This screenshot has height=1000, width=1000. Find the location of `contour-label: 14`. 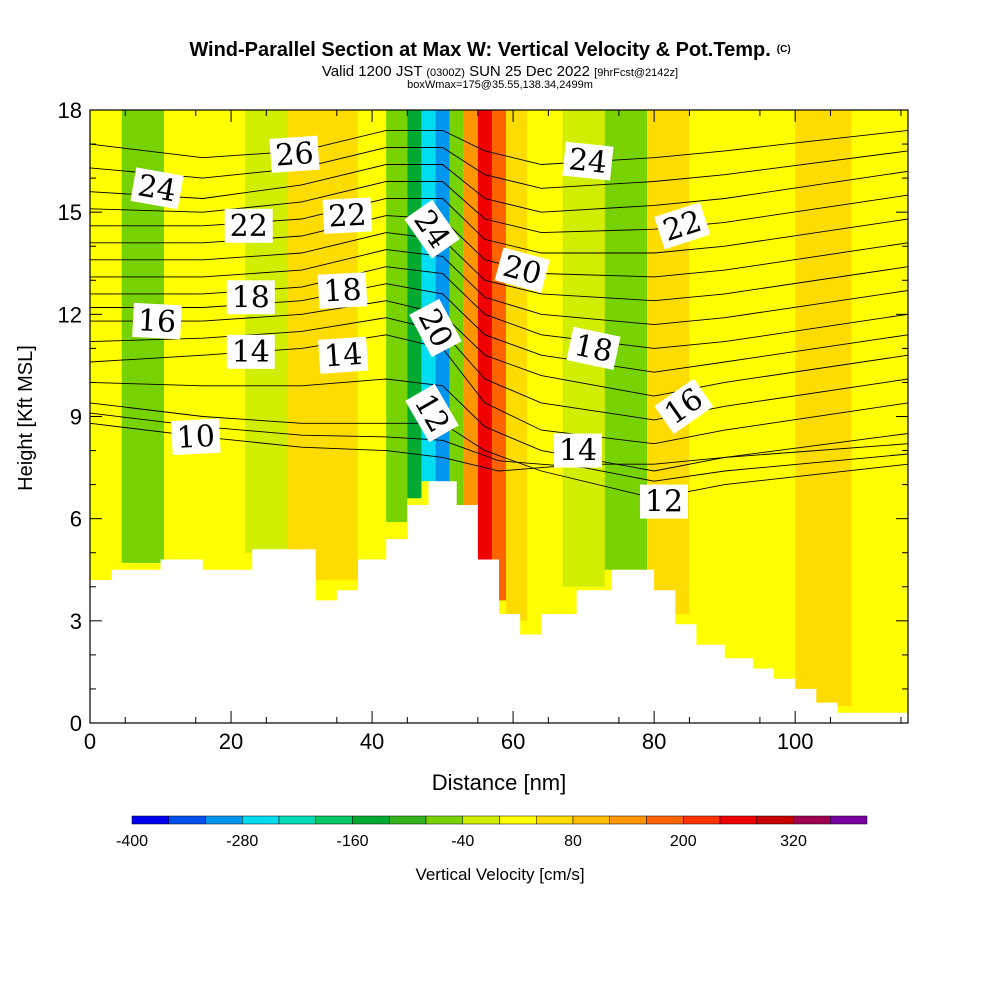

contour-label: 14 is located at coordinates (250, 352).